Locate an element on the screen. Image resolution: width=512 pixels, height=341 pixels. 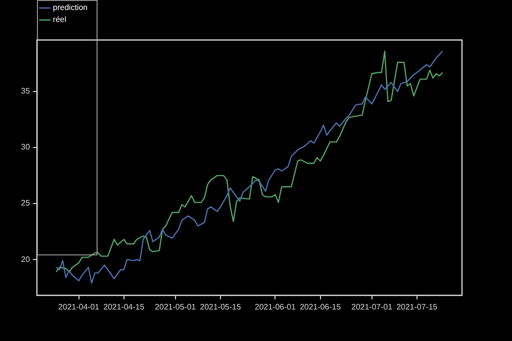
legend-label: réel is located at coordinates (59, 19).